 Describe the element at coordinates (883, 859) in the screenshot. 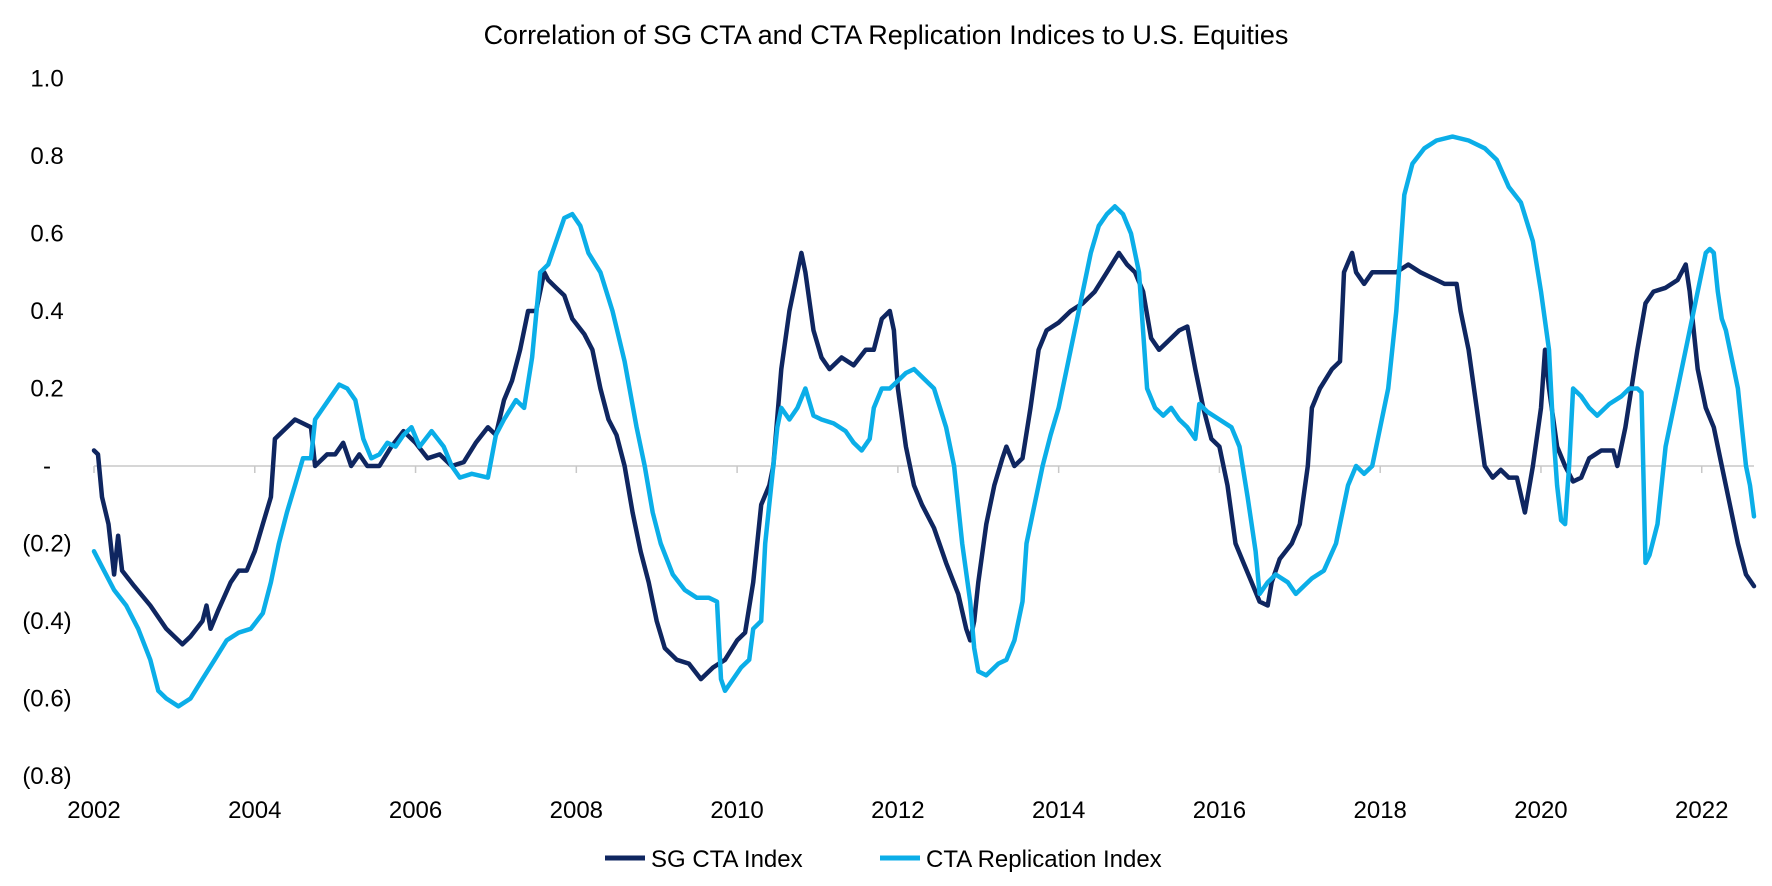

I see `legend: SG CTA Index CTA Replication Index` at that location.